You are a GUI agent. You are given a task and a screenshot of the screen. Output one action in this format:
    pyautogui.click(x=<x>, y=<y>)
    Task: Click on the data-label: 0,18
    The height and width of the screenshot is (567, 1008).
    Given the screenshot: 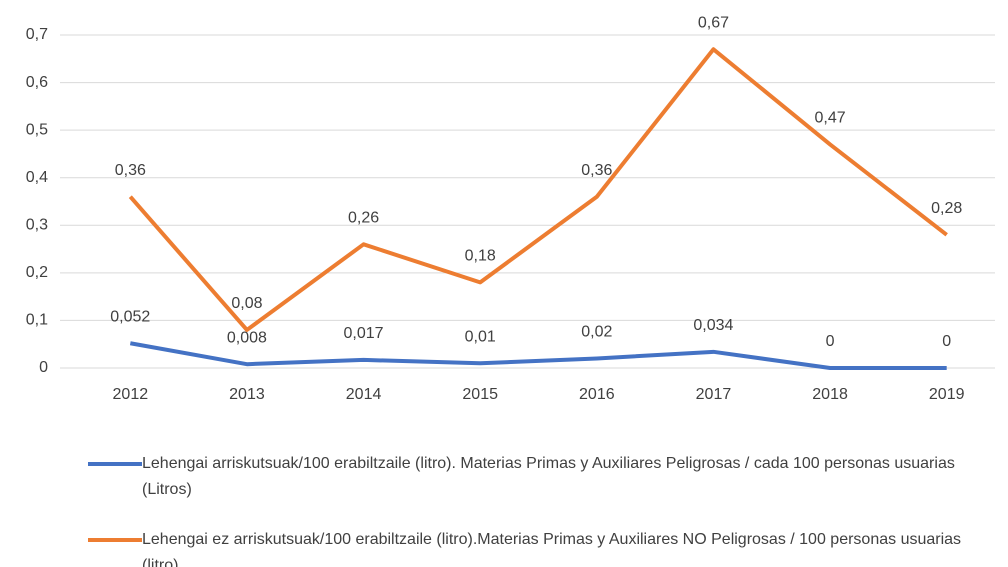 What is the action you would take?
    pyautogui.click(x=480, y=256)
    